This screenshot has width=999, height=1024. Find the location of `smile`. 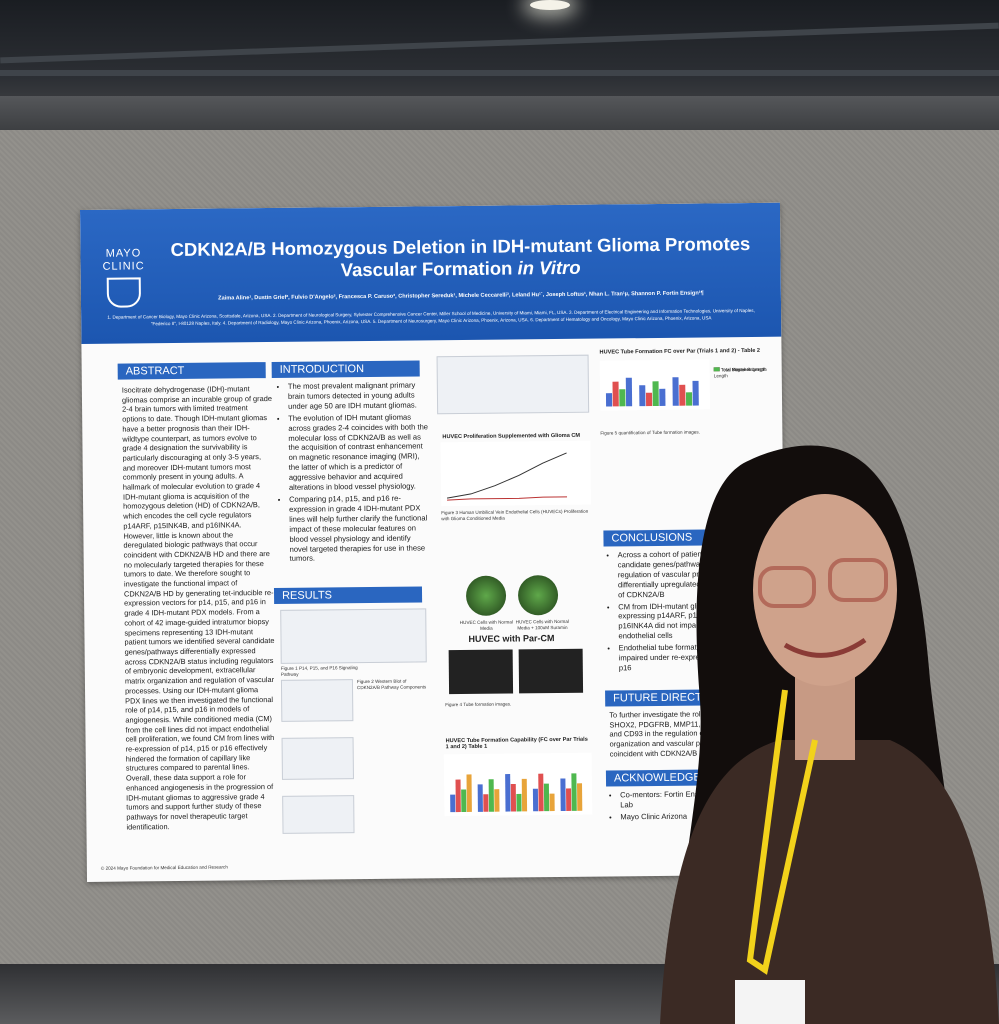

smile is located at coordinates (825, 647).